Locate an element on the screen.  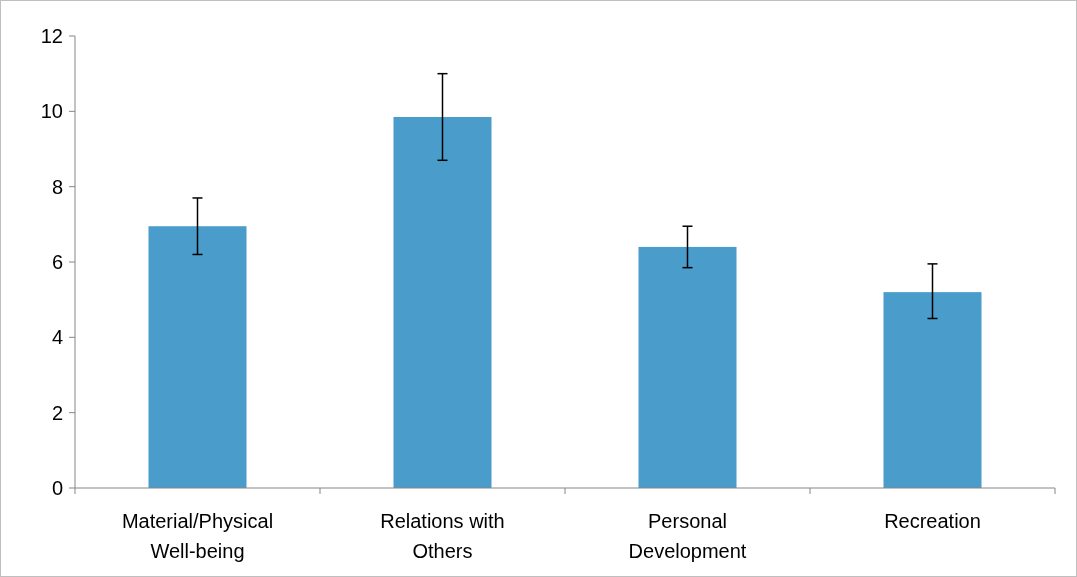
y-tick-label: 10 is located at coordinates (51, 111).